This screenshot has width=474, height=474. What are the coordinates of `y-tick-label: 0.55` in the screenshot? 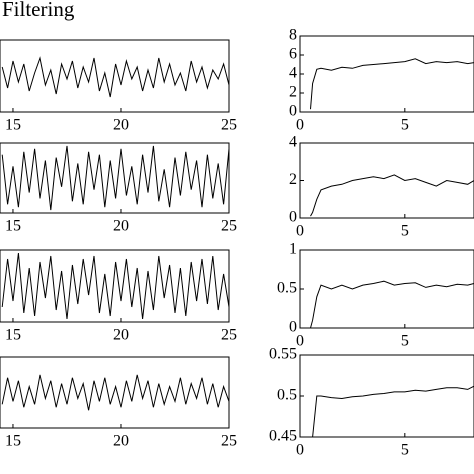 It's located at (283, 354).